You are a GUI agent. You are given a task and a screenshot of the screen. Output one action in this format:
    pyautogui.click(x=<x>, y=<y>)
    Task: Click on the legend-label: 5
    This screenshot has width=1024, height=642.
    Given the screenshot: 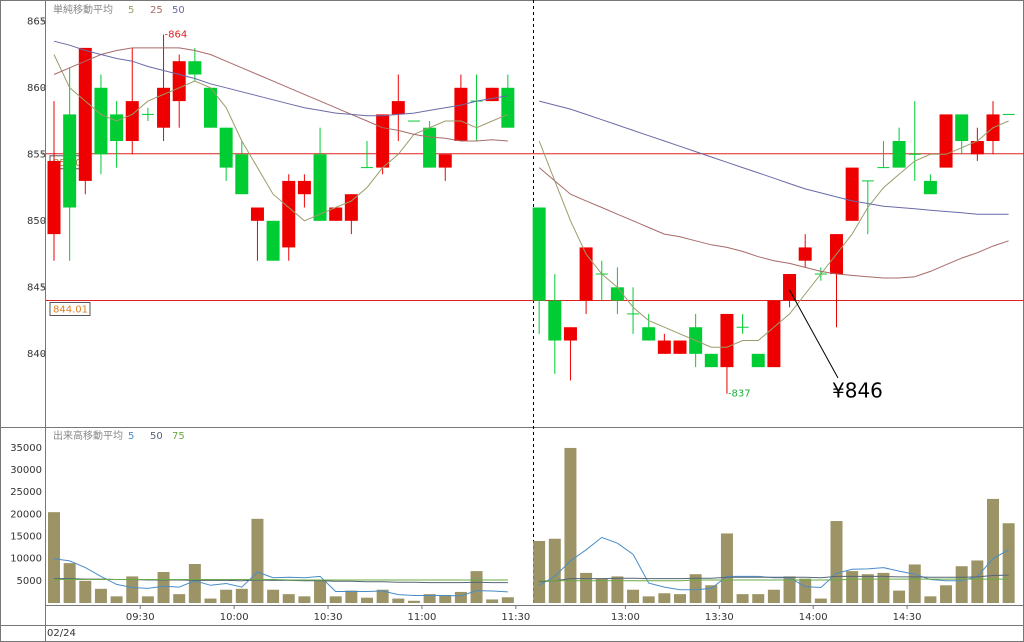 What is the action you would take?
    pyautogui.click(x=131, y=436)
    